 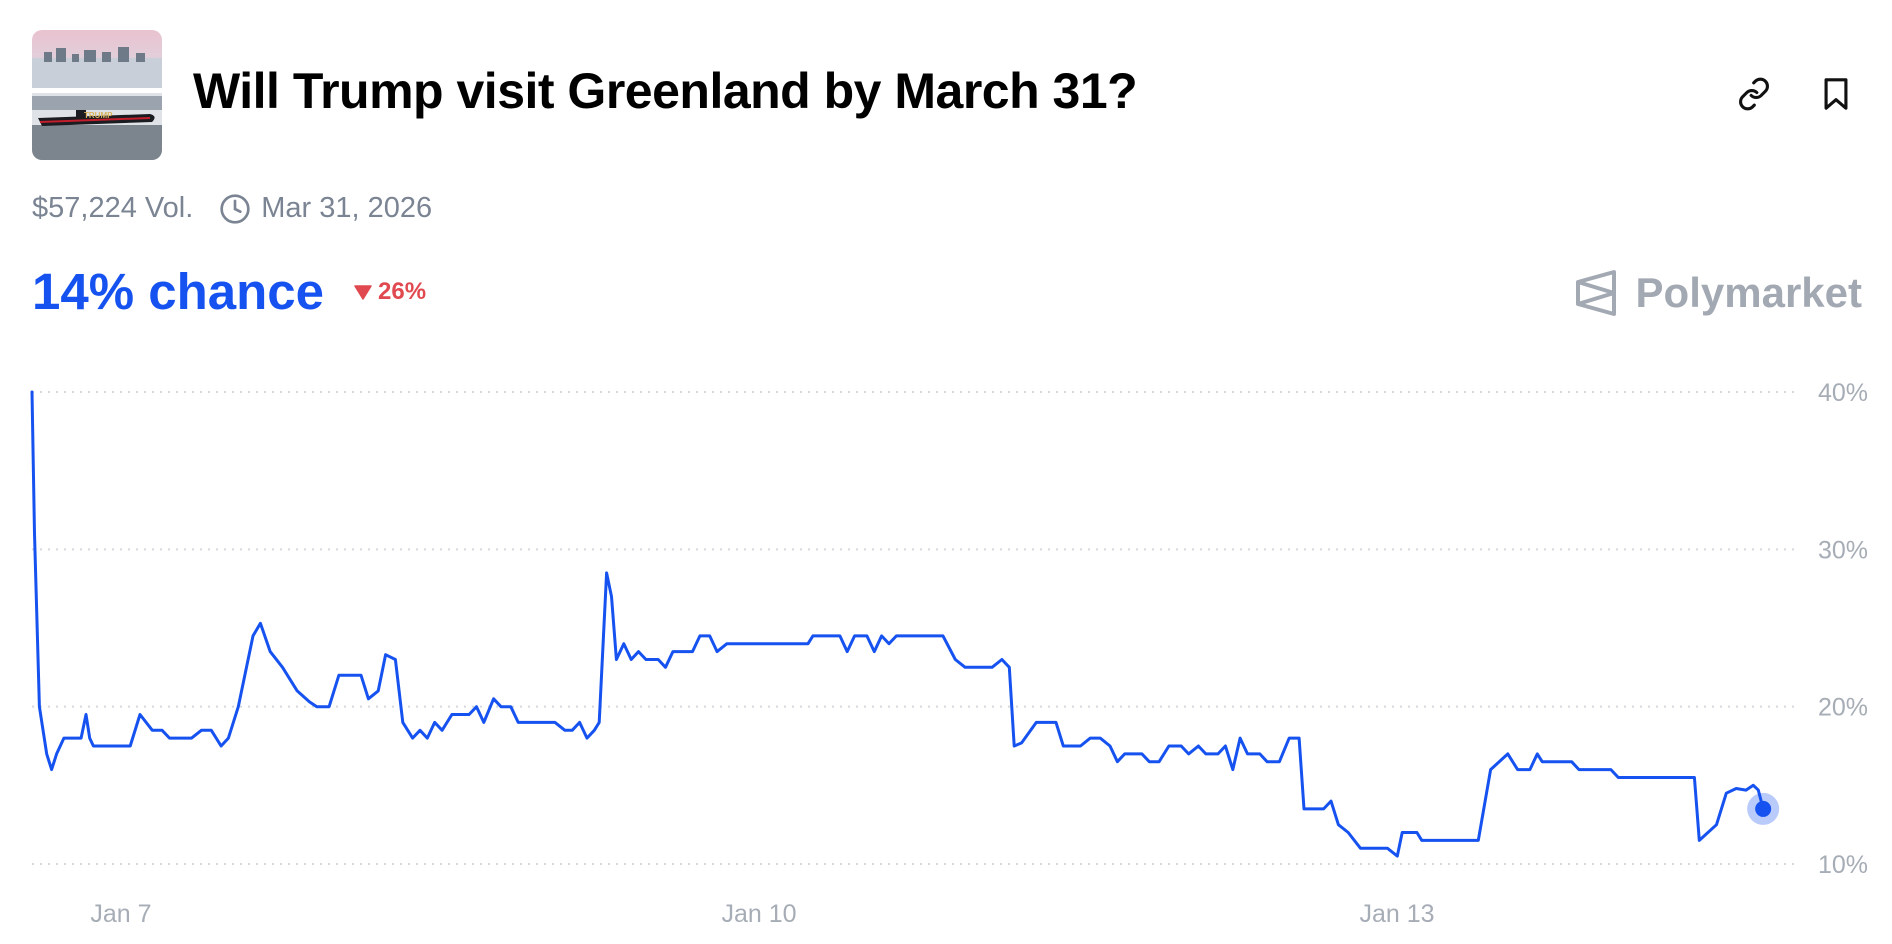 I want to click on header-actions, so click(x=1795, y=94).